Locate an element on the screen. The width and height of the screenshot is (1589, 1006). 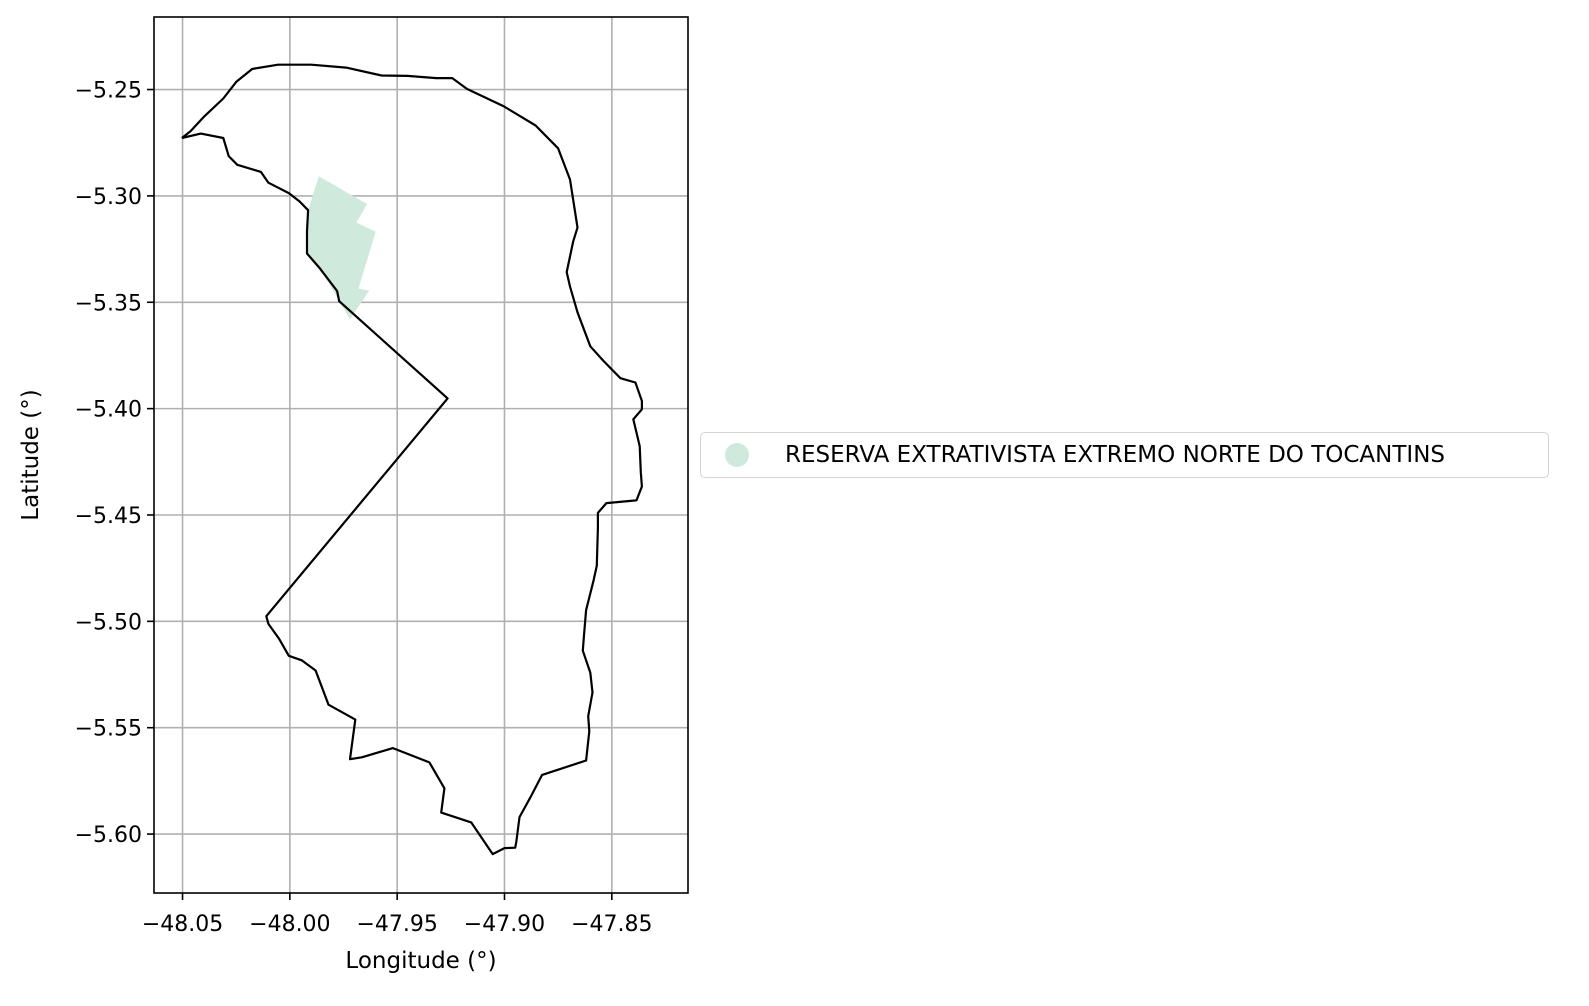
reserva-polygon is located at coordinates (341, 248).